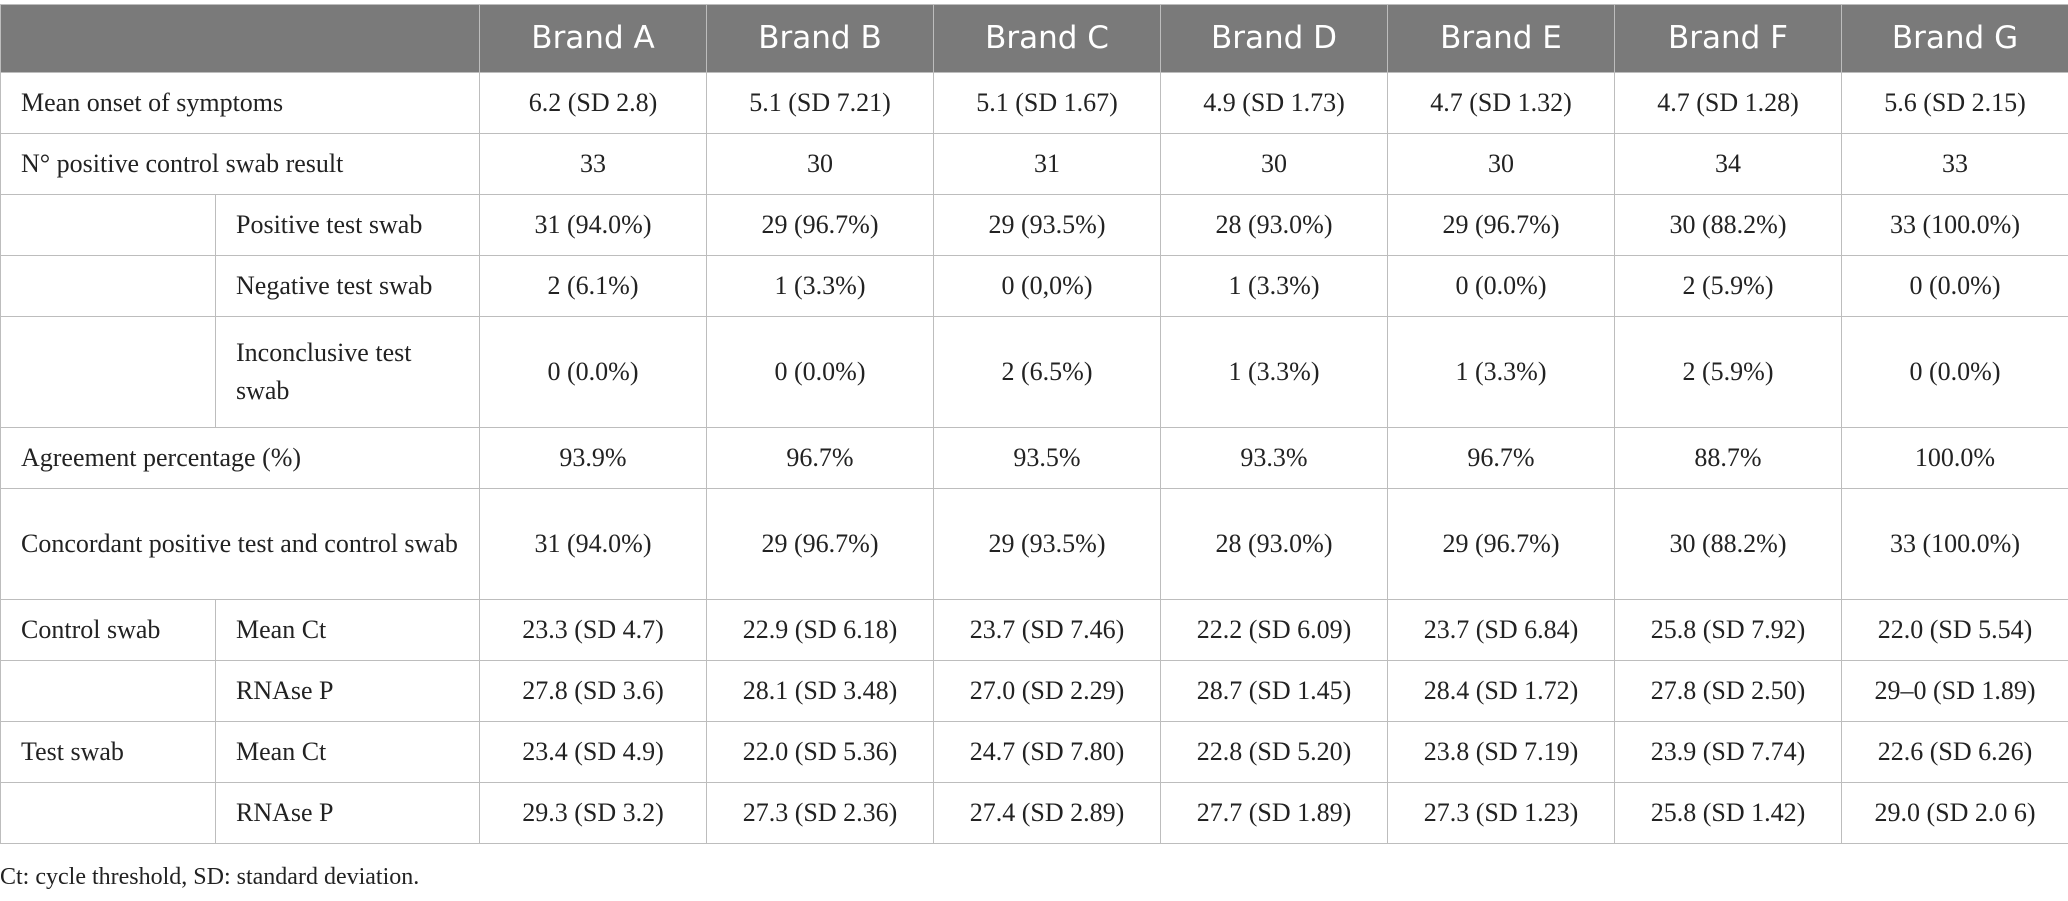 This screenshot has height=901, width=2068. I want to click on table-cell-value: 0 (0,0%), so click(1047, 286).